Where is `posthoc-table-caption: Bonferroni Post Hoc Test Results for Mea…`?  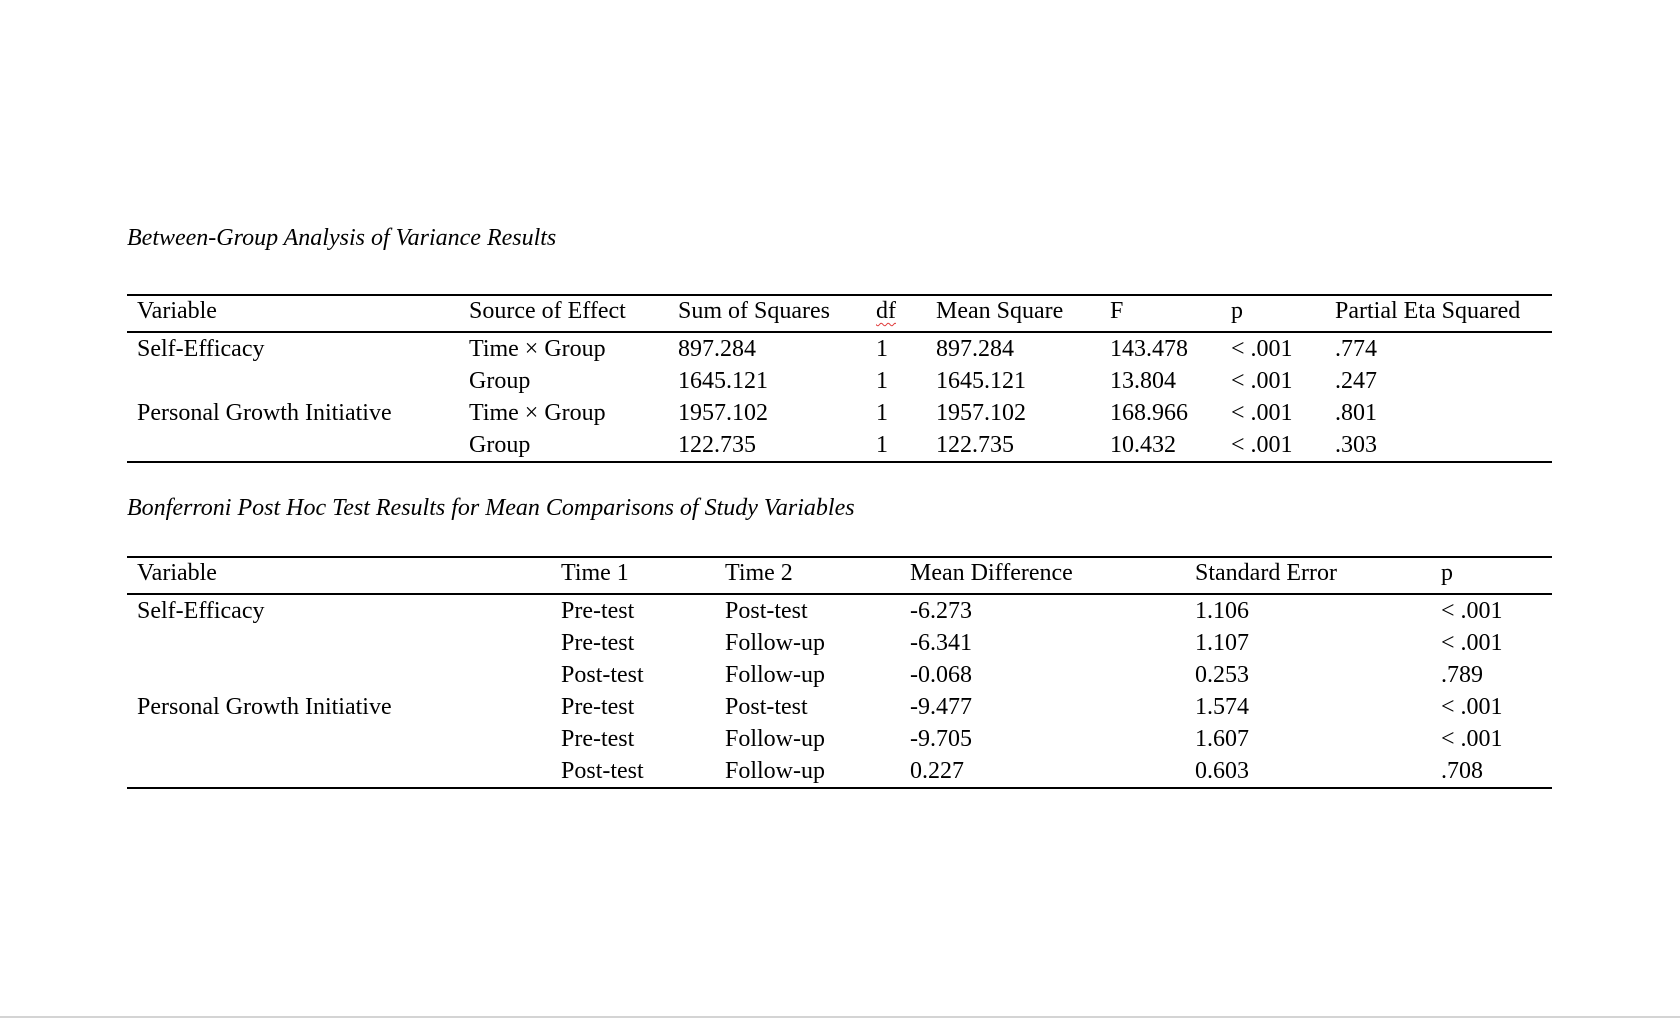
posthoc-table-caption: Bonferroni Post Hoc Test Results for Mea… is located at coordinates (491, 508).